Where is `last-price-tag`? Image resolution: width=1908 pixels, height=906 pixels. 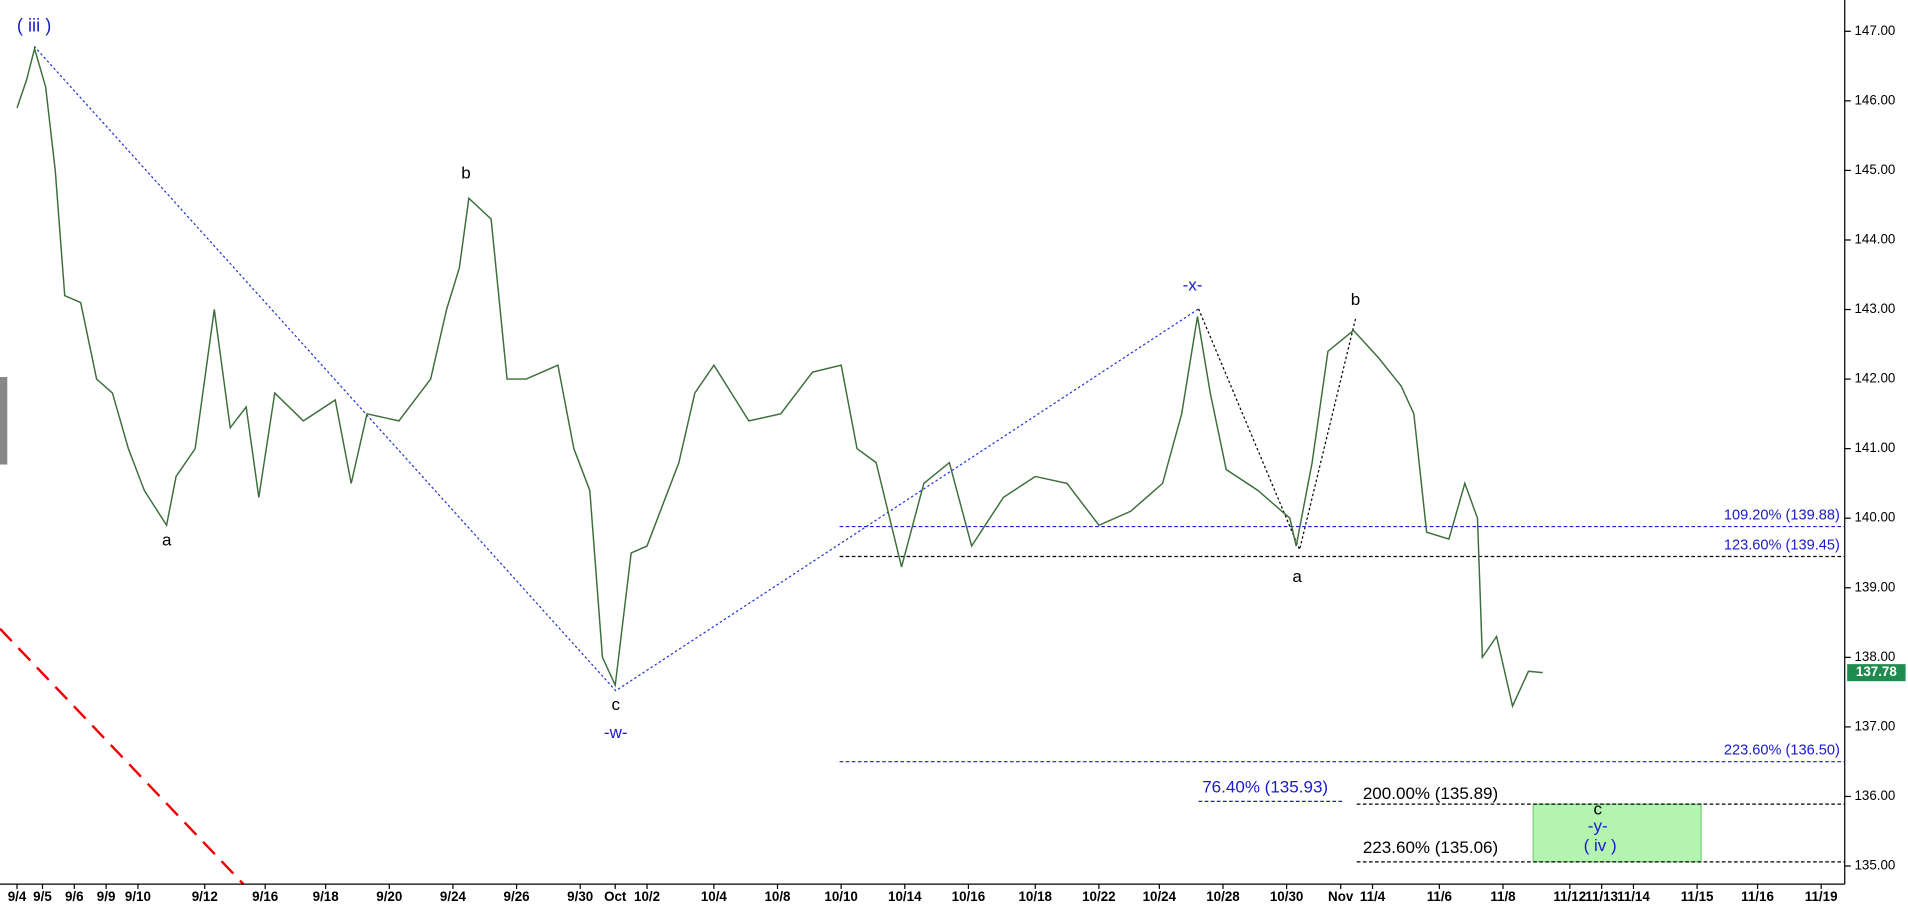
last-price-tag is located at coordinates (1876, 673).